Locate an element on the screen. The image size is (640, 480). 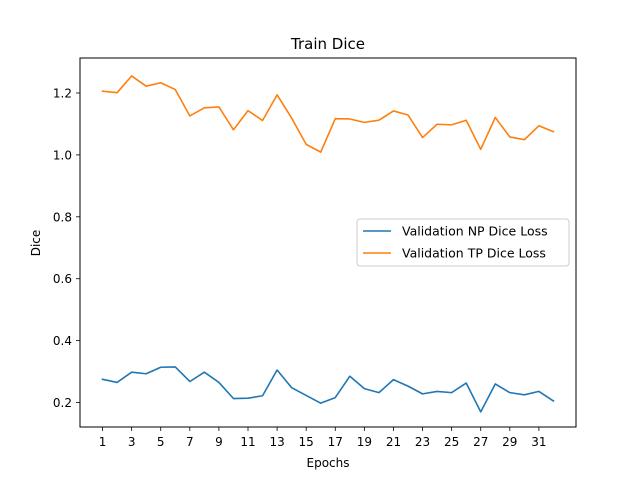
y-axis: 0.2 0.4 0.6 0.8 1.0 1.2 is located at coordinates (66, 248).